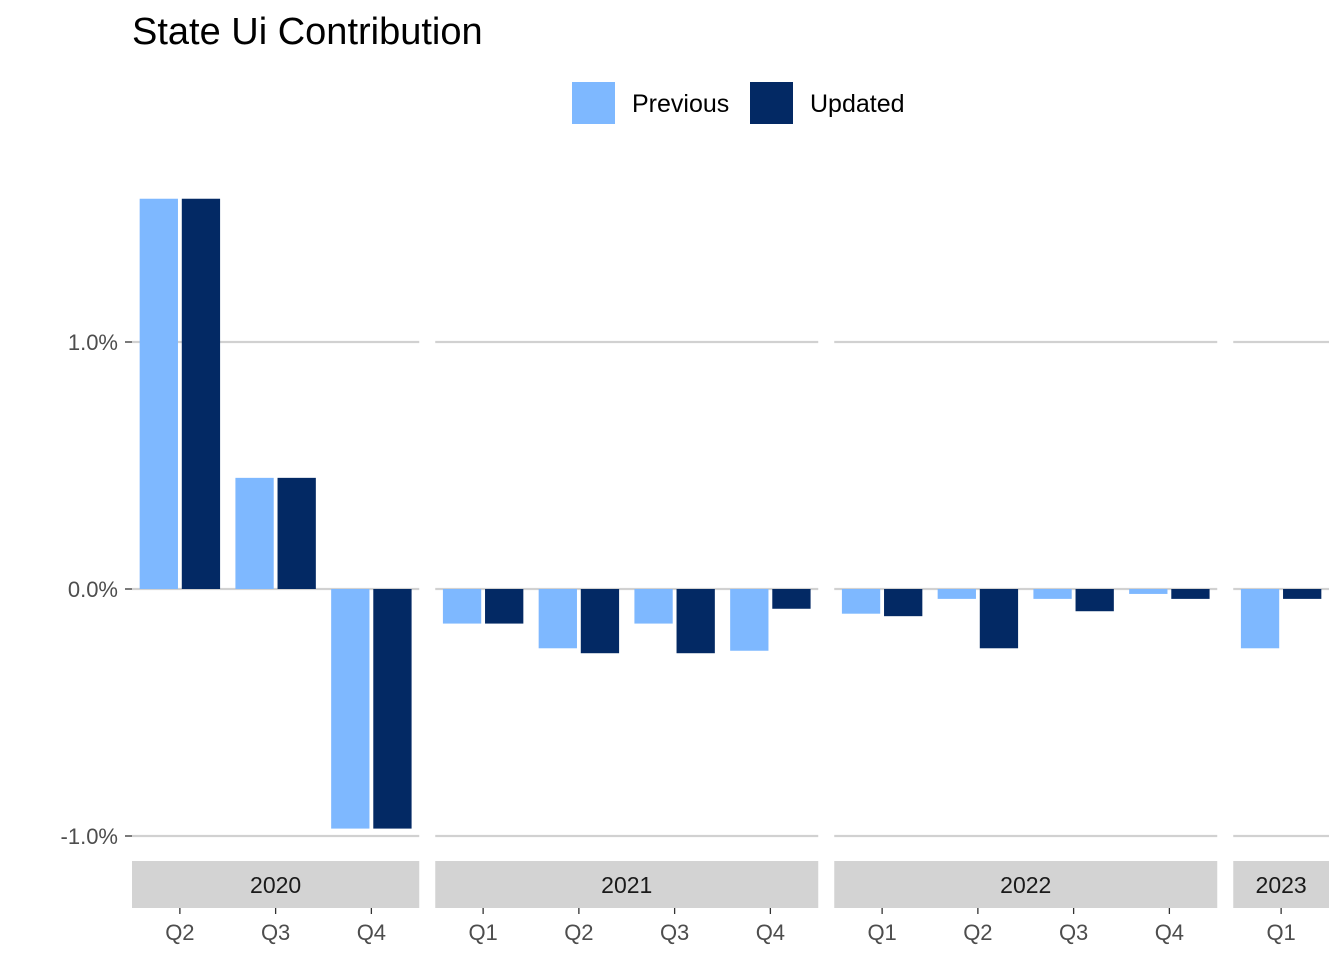  I want to click on bar-2022-Q2-previous, so click(956, 594).